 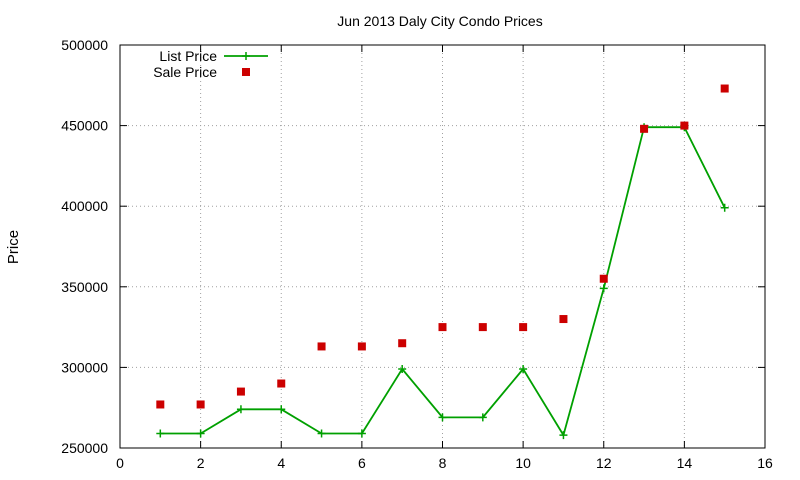 What do you see at coordinates (185, 72) in the screenshot?
I see `legend-label: Sale Price` at bounding box center [185, 72].